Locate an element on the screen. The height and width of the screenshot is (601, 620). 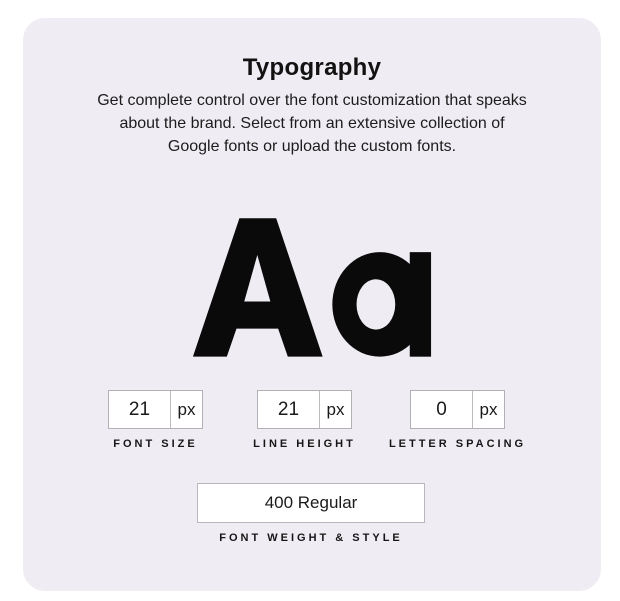
line-height-input is located at coordinates (288, 409).